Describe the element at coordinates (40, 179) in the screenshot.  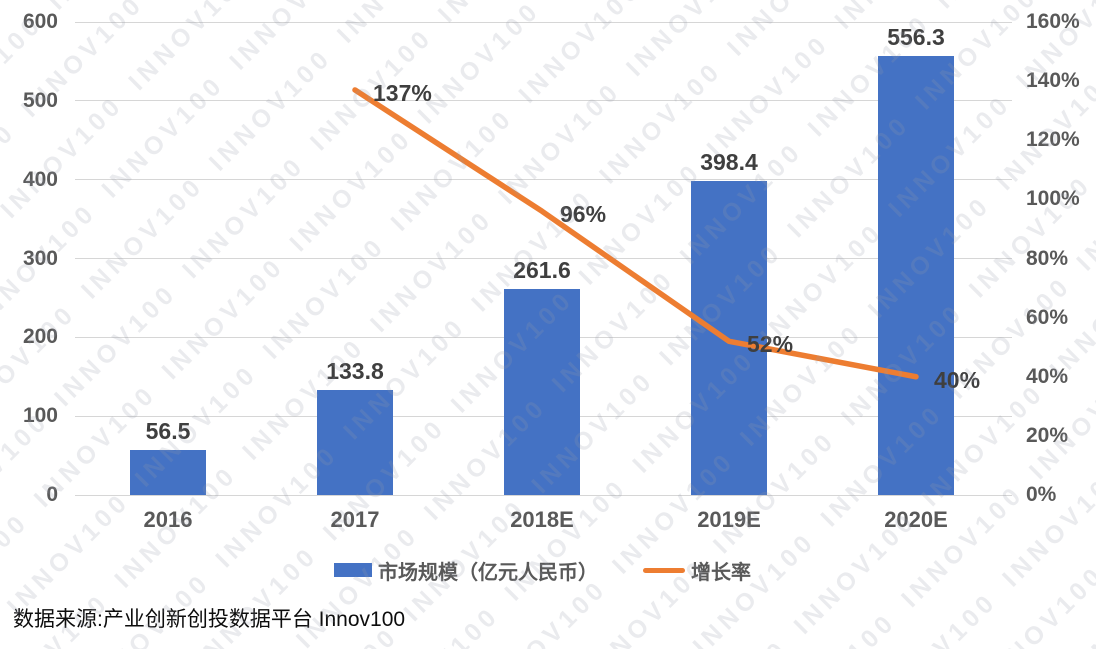
I see `left-axis-tick-label: 400` at that location.